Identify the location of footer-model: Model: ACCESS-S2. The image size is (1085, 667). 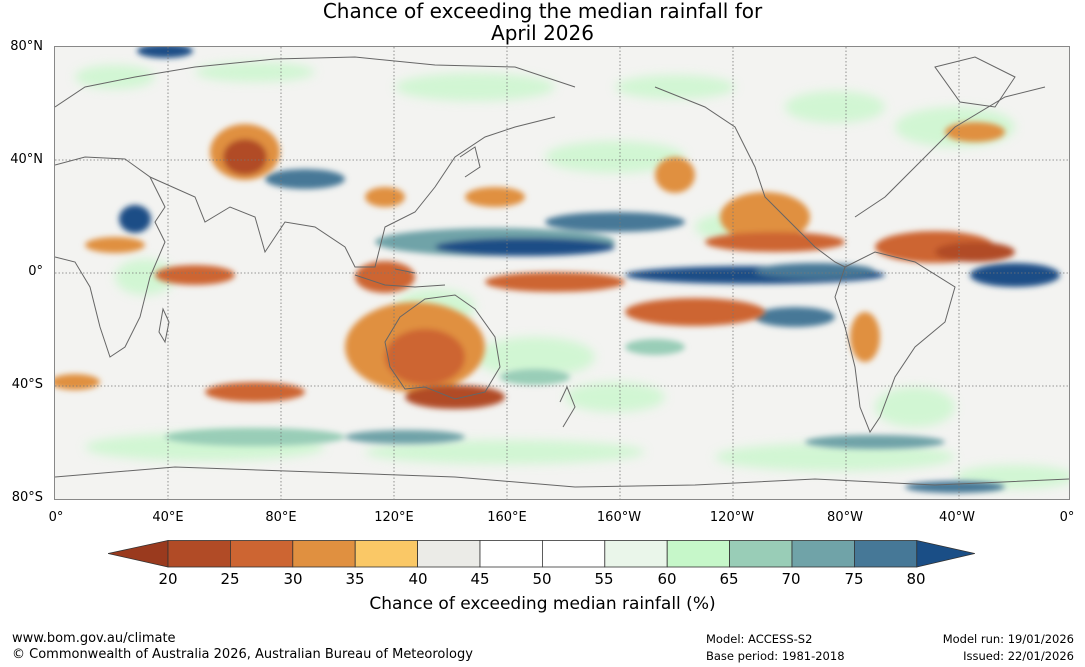
(759, 639).